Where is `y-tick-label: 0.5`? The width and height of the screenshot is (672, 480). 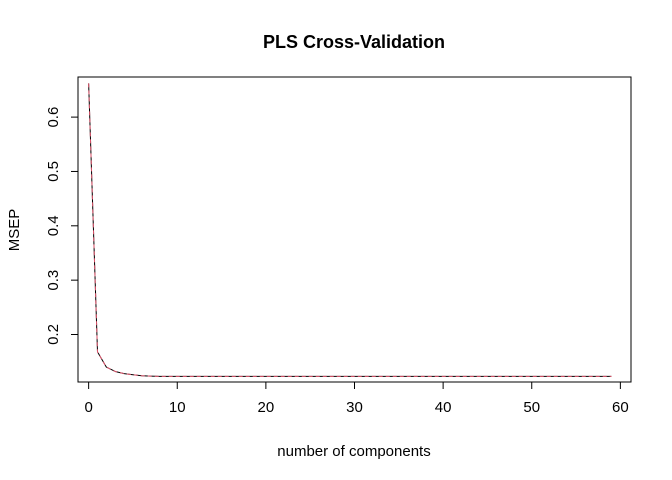
y-tick-label: 0.5 is located at coordinates (53, 171).